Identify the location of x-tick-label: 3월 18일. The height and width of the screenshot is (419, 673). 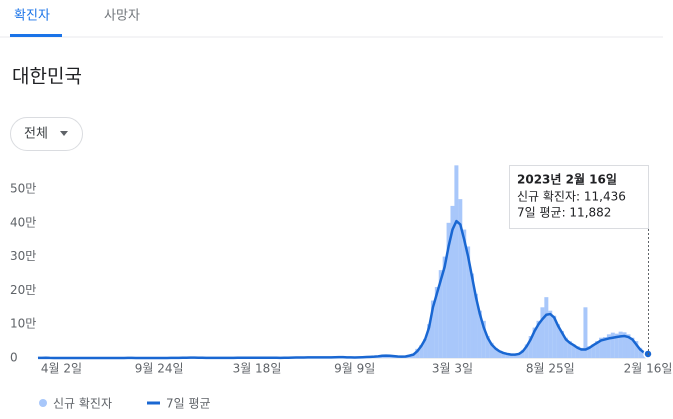
(257, 369).